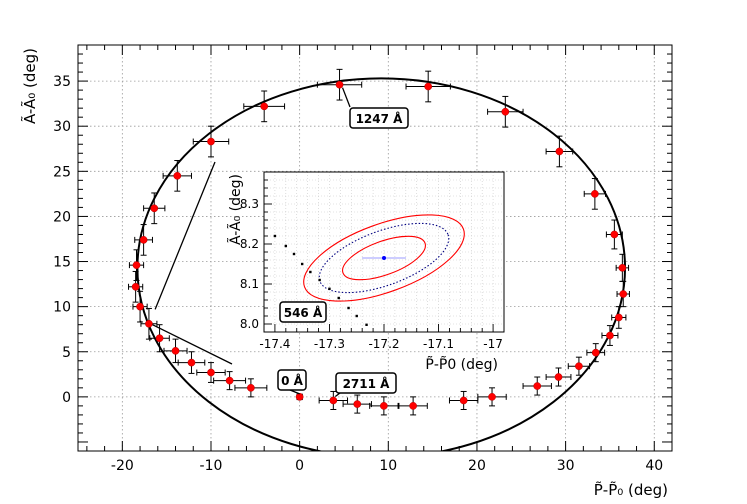  Describe the element at coordinates (274, 344) in the screenshot. I see `inset-x-tick-label: -17.4` at that location.